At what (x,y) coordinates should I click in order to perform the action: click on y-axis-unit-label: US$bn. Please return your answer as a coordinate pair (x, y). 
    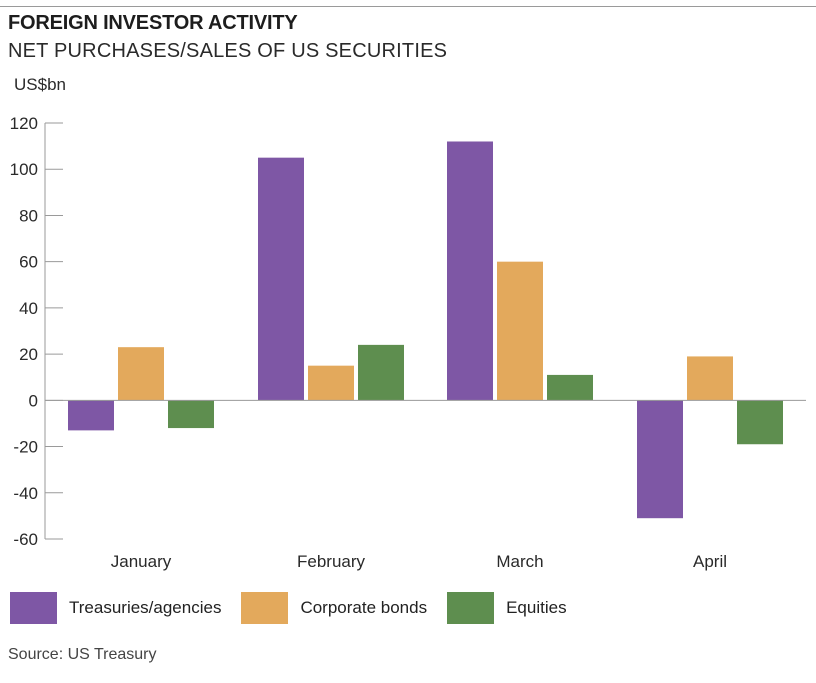
    Looking at the image, I should click on (40, 84).